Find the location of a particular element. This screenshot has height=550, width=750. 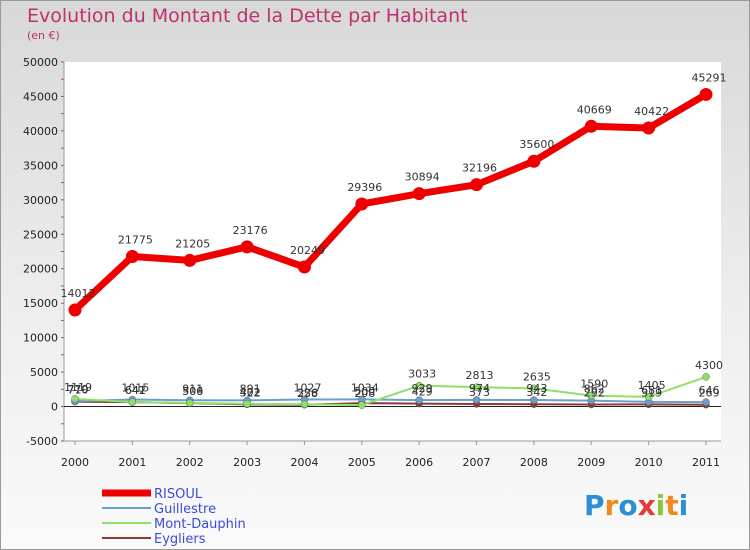

series-line-mont-dauphin is located at coordinates (390, 391).